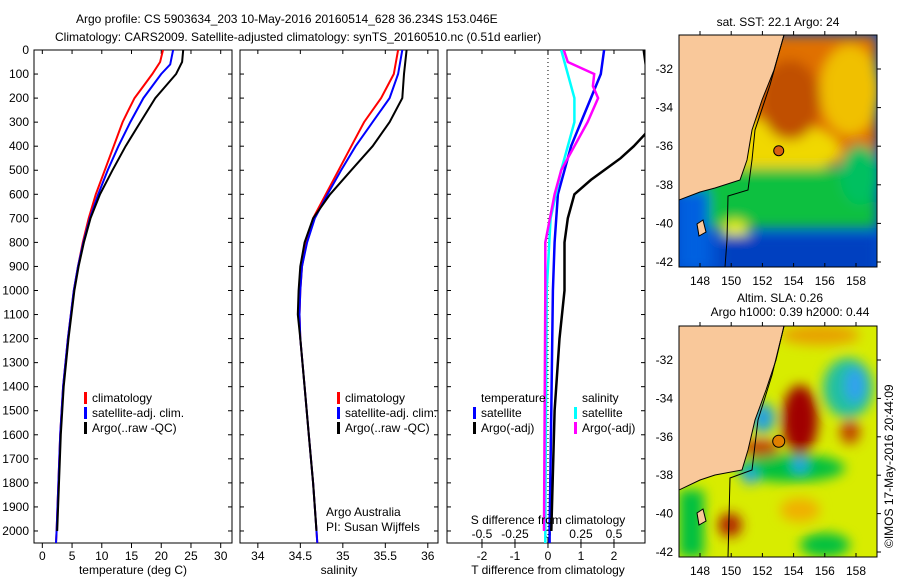  What do you see at coordinates (15, 459) in the screenshot?
I see `y-tick-label: 1700` at bounding box center [15, 459].